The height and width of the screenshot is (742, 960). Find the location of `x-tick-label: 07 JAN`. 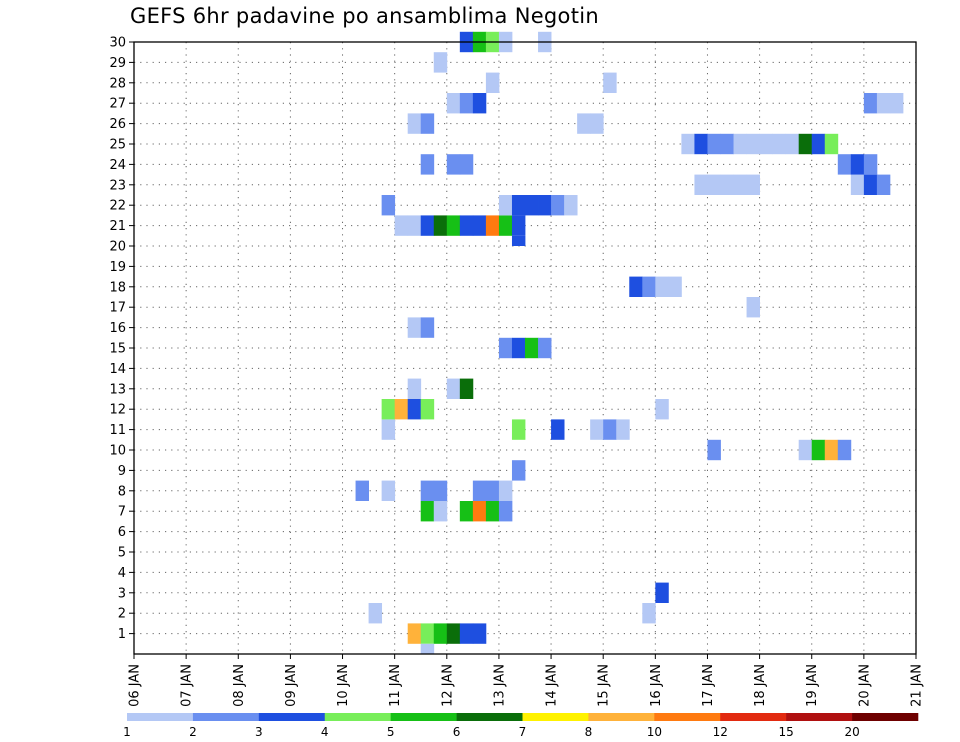

x-tick-label: 07 JAN is located at coordinates (187, 685).